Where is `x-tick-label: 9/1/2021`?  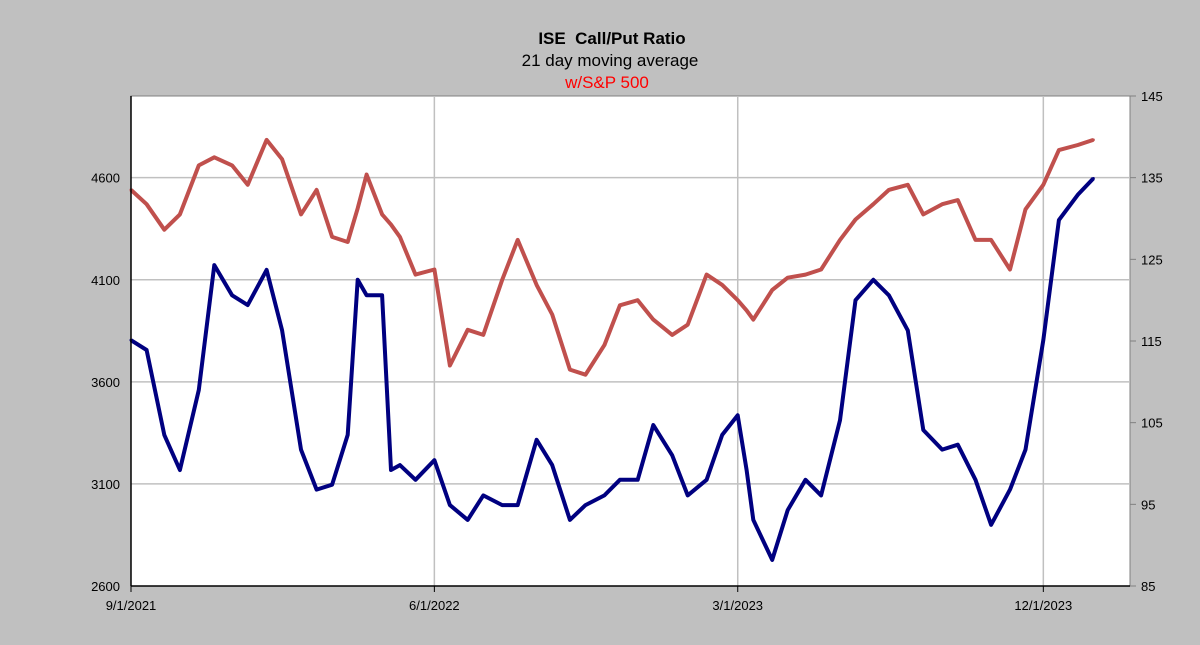 x-tick-label: 9/1/2021 is located at coordinates (131, 605).